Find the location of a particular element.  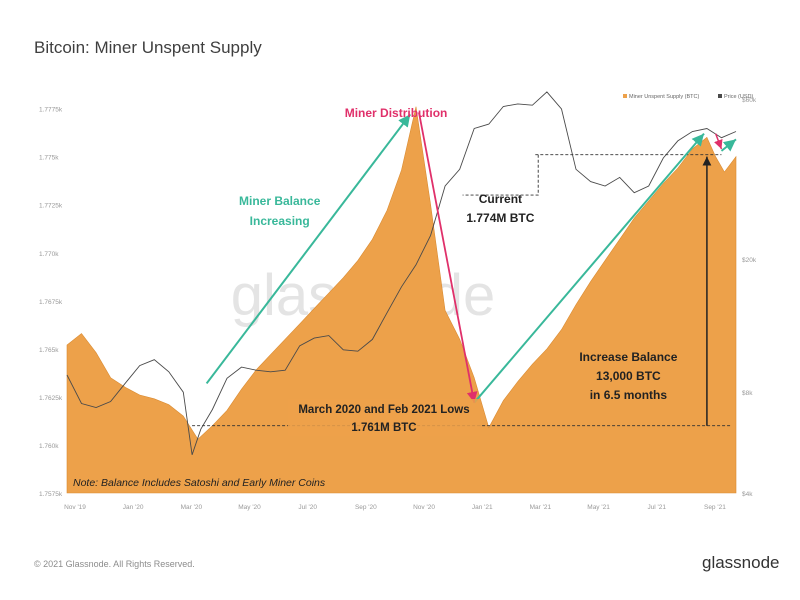

y-left-tick-label: 1.770k is located at coordinates (49, 254).